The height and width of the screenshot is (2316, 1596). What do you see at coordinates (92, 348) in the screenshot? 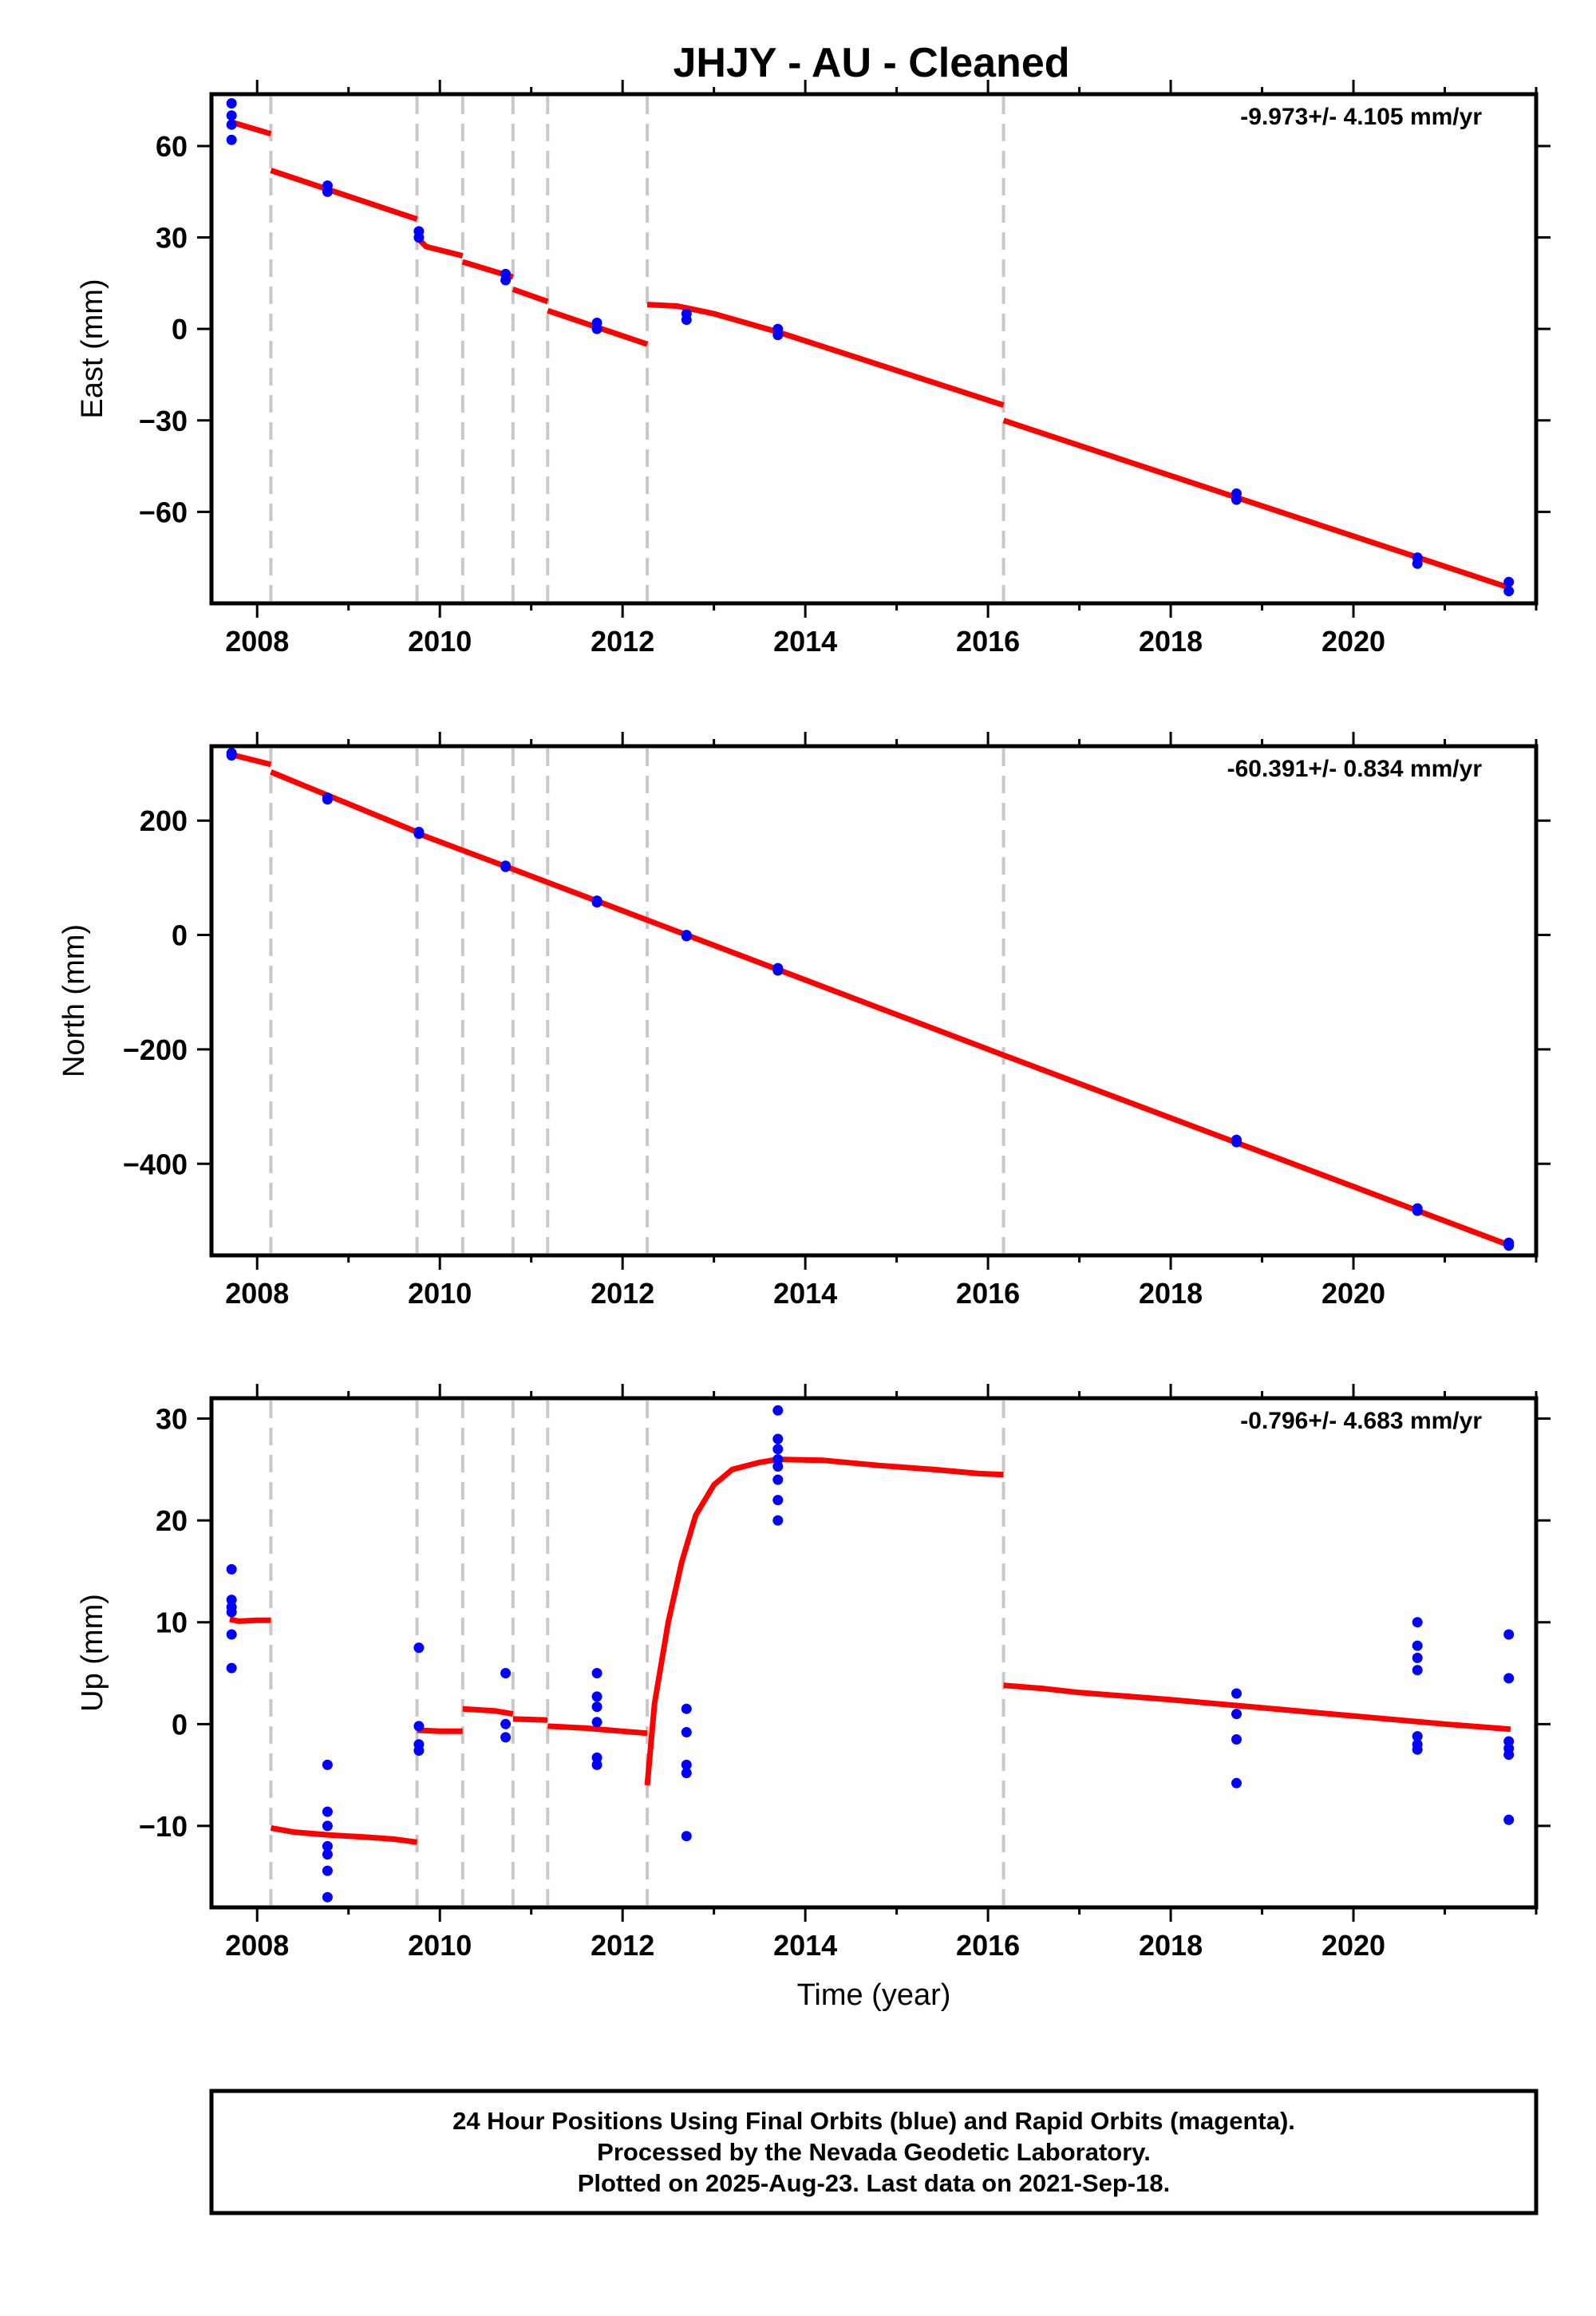
I see `y-axis-label: East (mm)` at bounding box center [92, 348].